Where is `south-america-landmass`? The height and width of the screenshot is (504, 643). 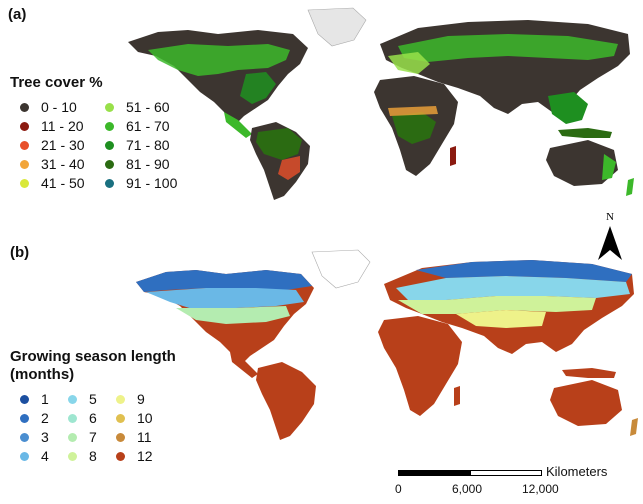 south-america-landmass is located at coordinates (286, 401).